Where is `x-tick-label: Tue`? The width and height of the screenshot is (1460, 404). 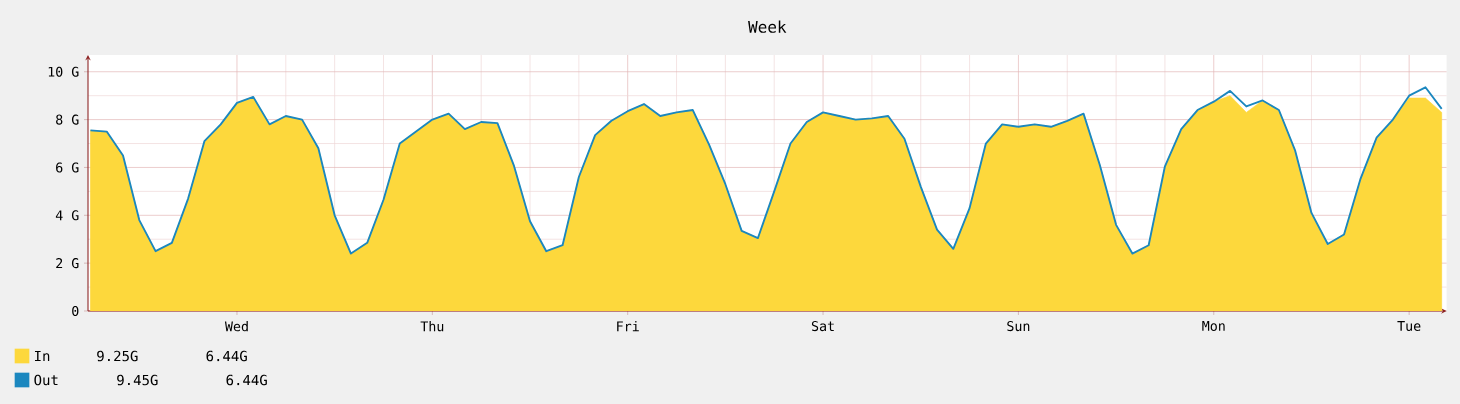
x-tick-label: Tue is located at coordinates (1409, 326).